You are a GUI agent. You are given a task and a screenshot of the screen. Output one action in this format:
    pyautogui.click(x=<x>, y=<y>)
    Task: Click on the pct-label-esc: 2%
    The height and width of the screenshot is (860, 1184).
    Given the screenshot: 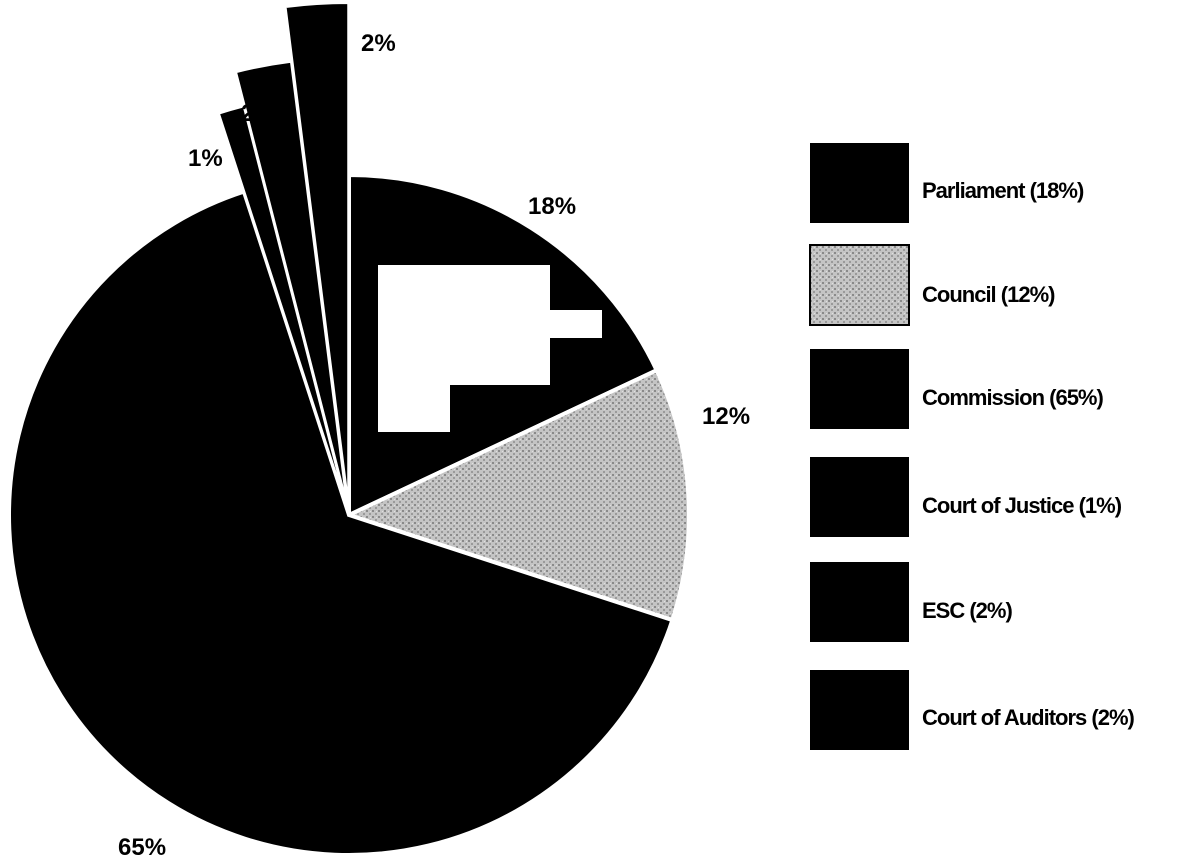 What is the action you would take?
    pyautogui.click(x=258, y=113)
    